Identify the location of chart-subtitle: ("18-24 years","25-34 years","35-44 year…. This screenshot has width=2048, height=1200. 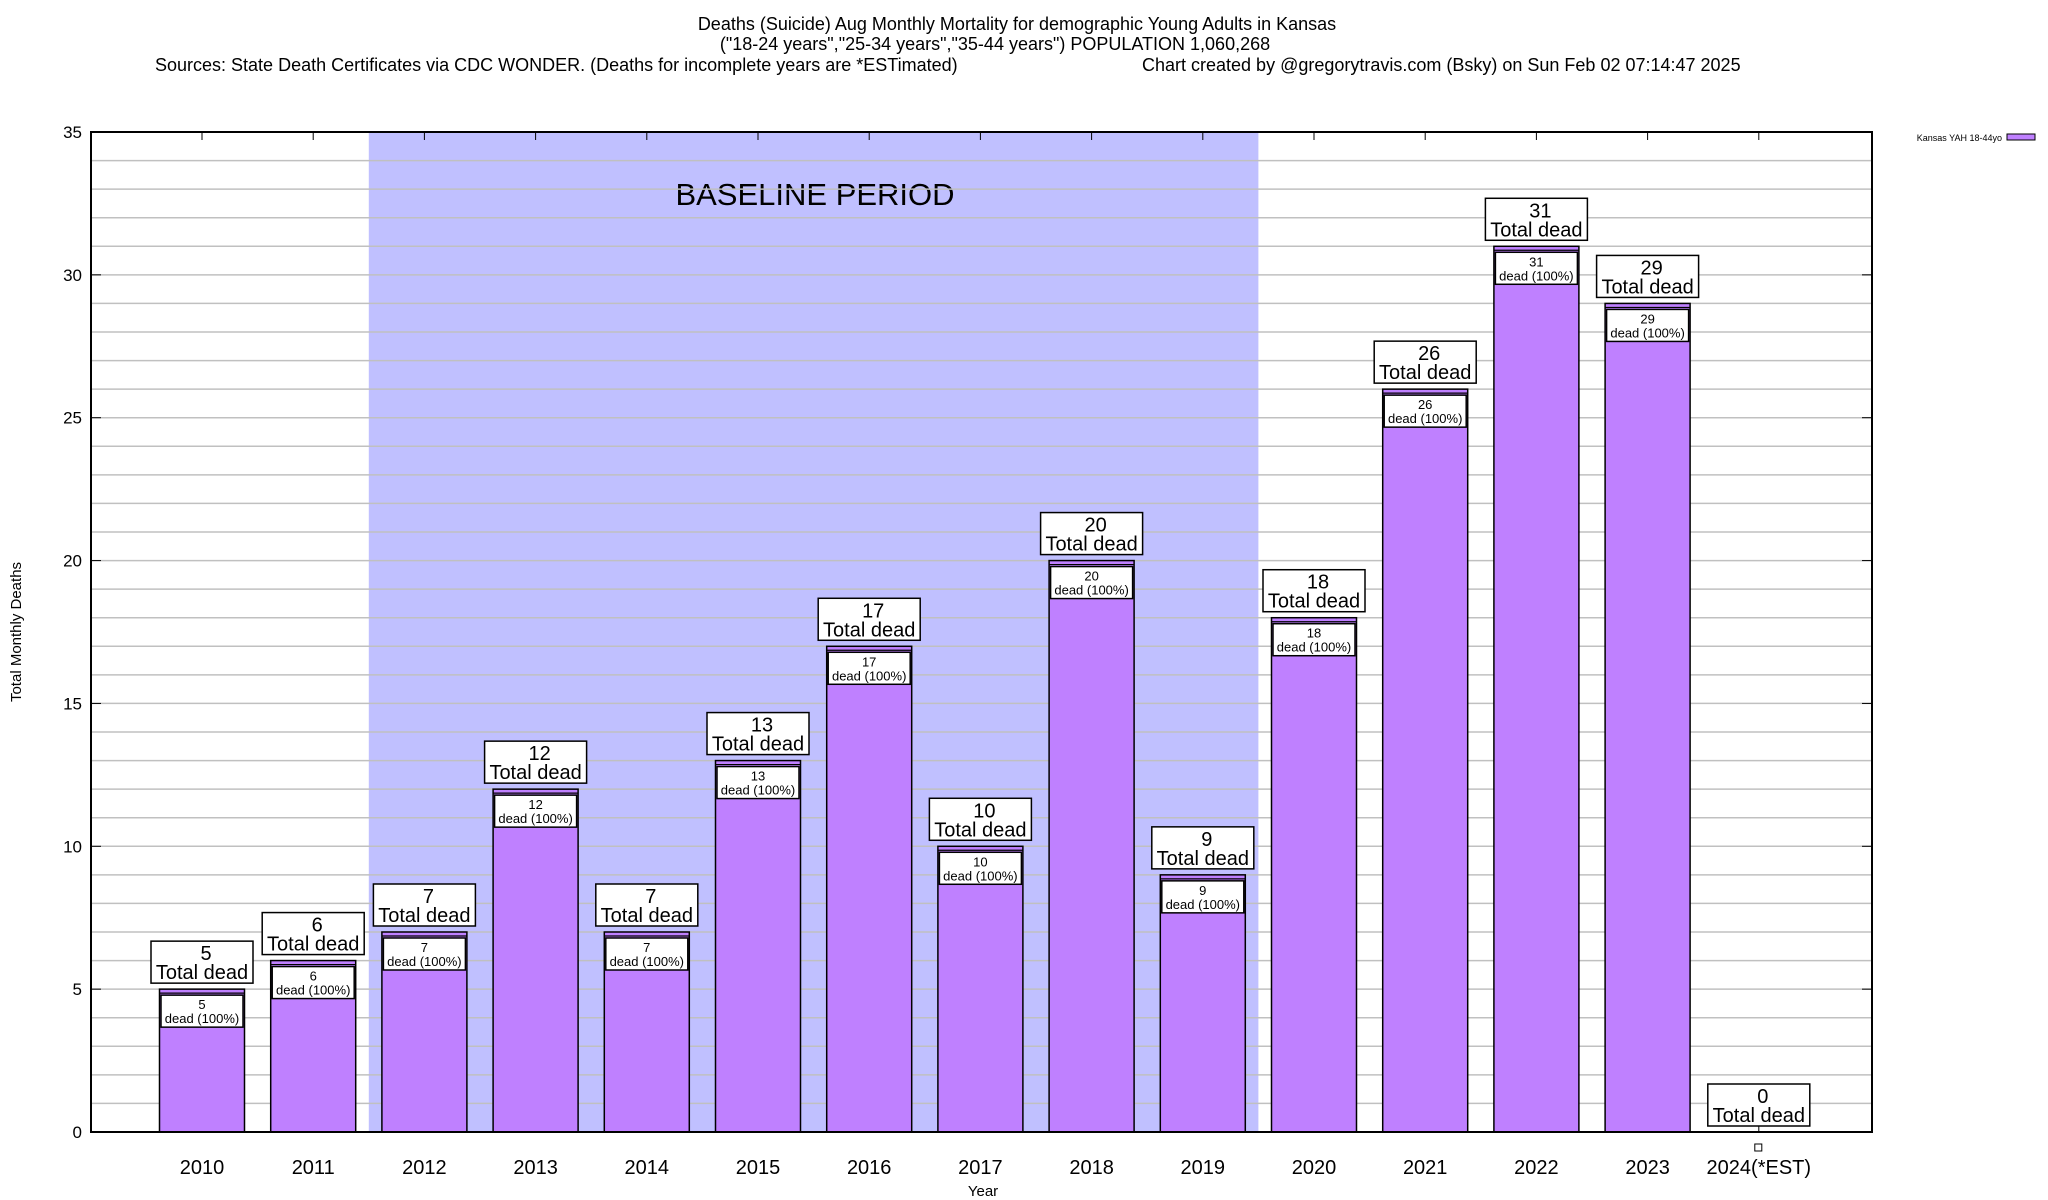
(995, 44).